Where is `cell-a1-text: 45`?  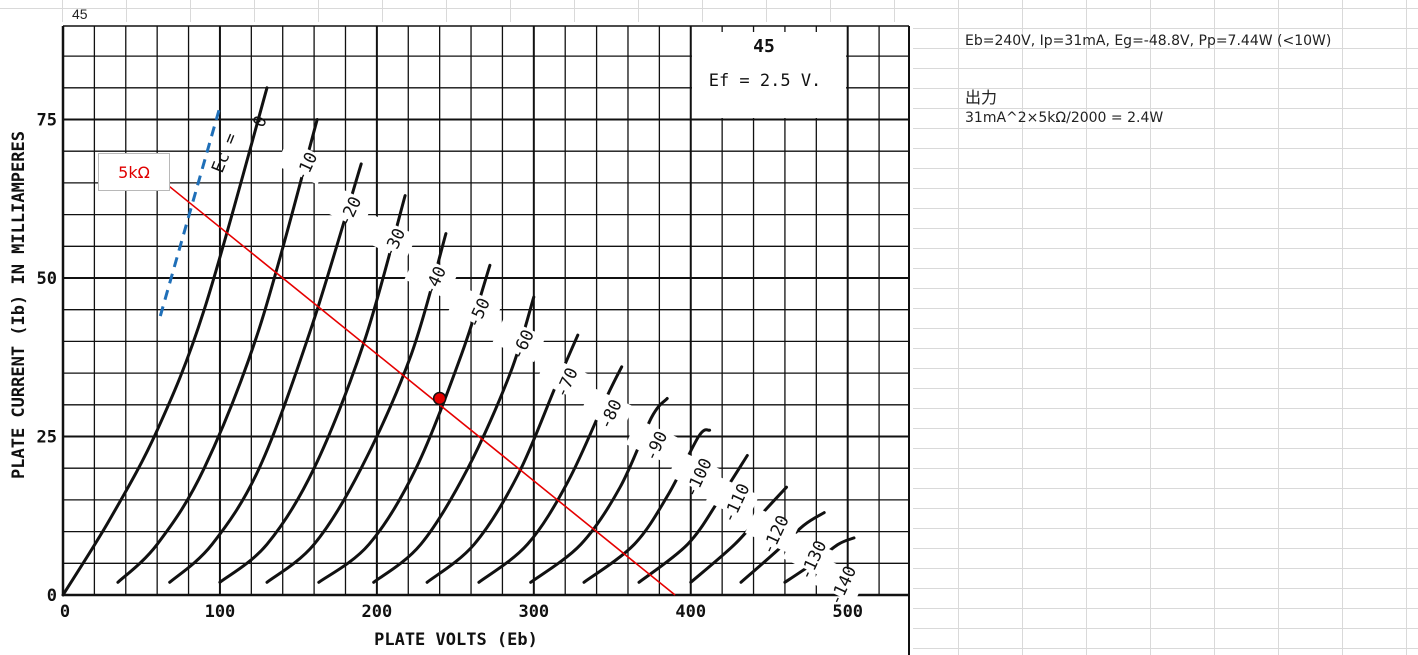
cell-a1-text: 45 is located at coordinates (80, 14).